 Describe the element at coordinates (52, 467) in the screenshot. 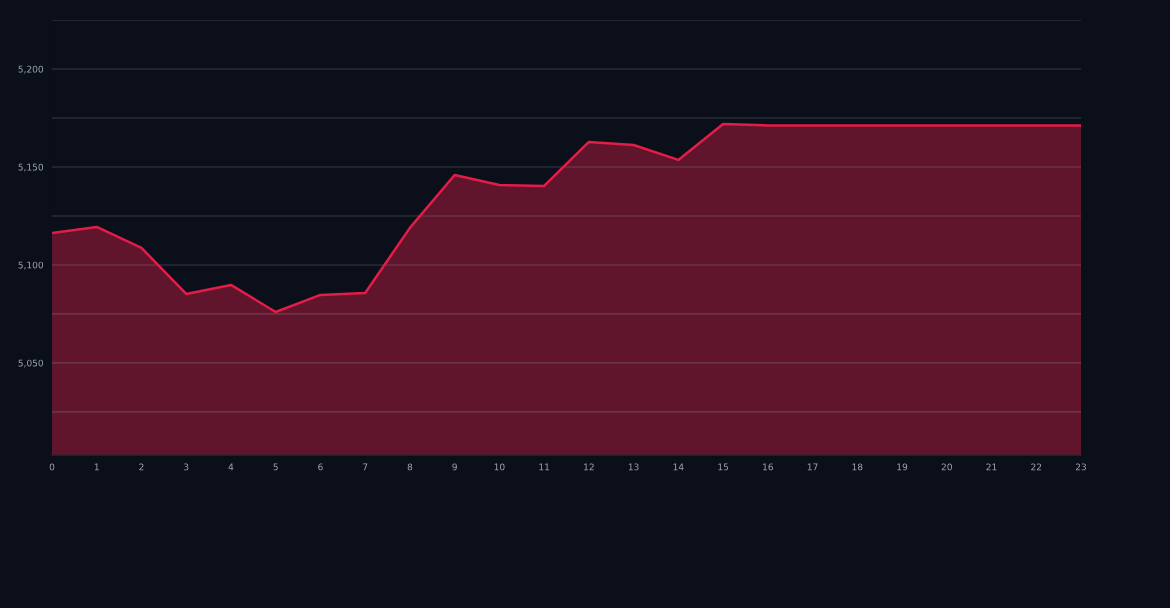

I see `x-tick-label: 0` at that location.